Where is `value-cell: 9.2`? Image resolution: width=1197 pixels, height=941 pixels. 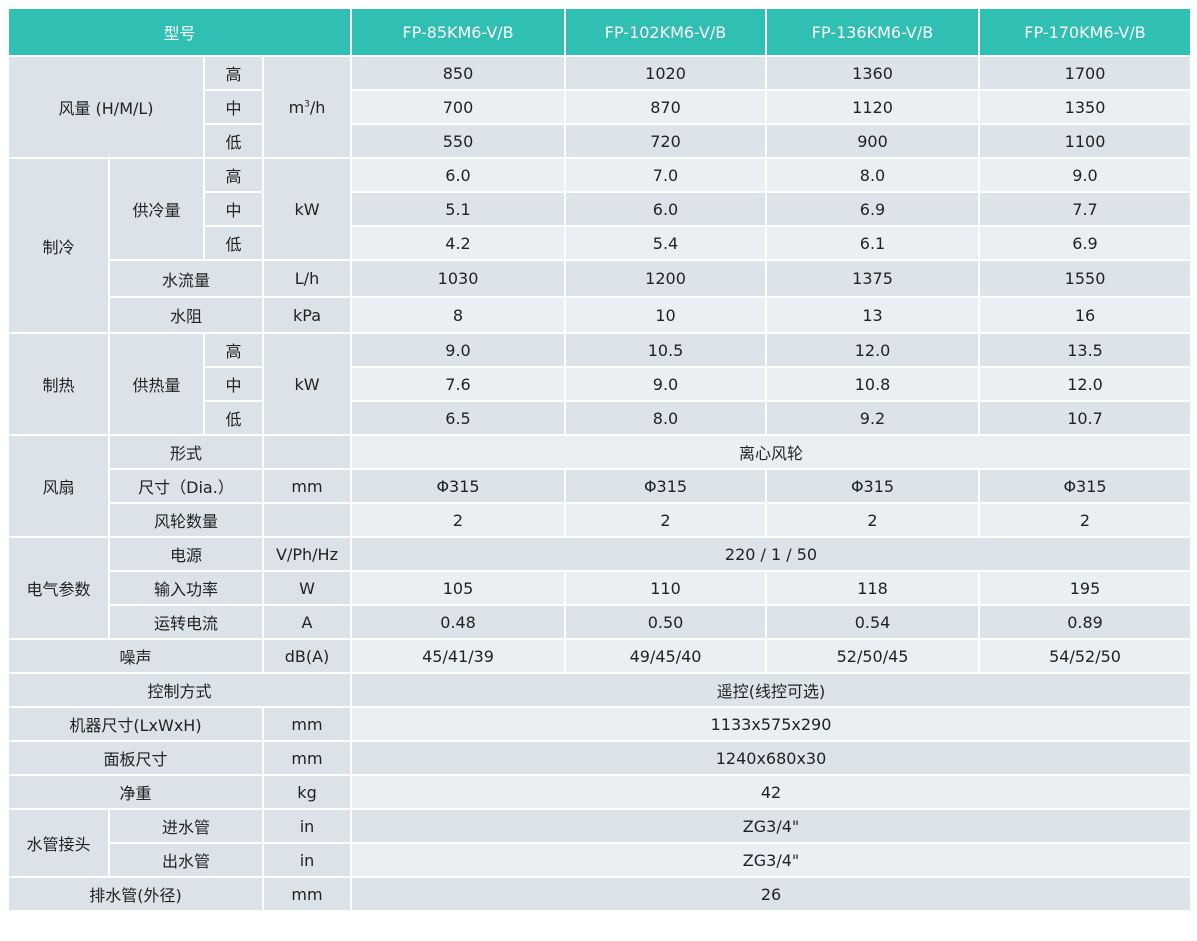
value-cell: 9.2 is located at coordinates (873, 418).